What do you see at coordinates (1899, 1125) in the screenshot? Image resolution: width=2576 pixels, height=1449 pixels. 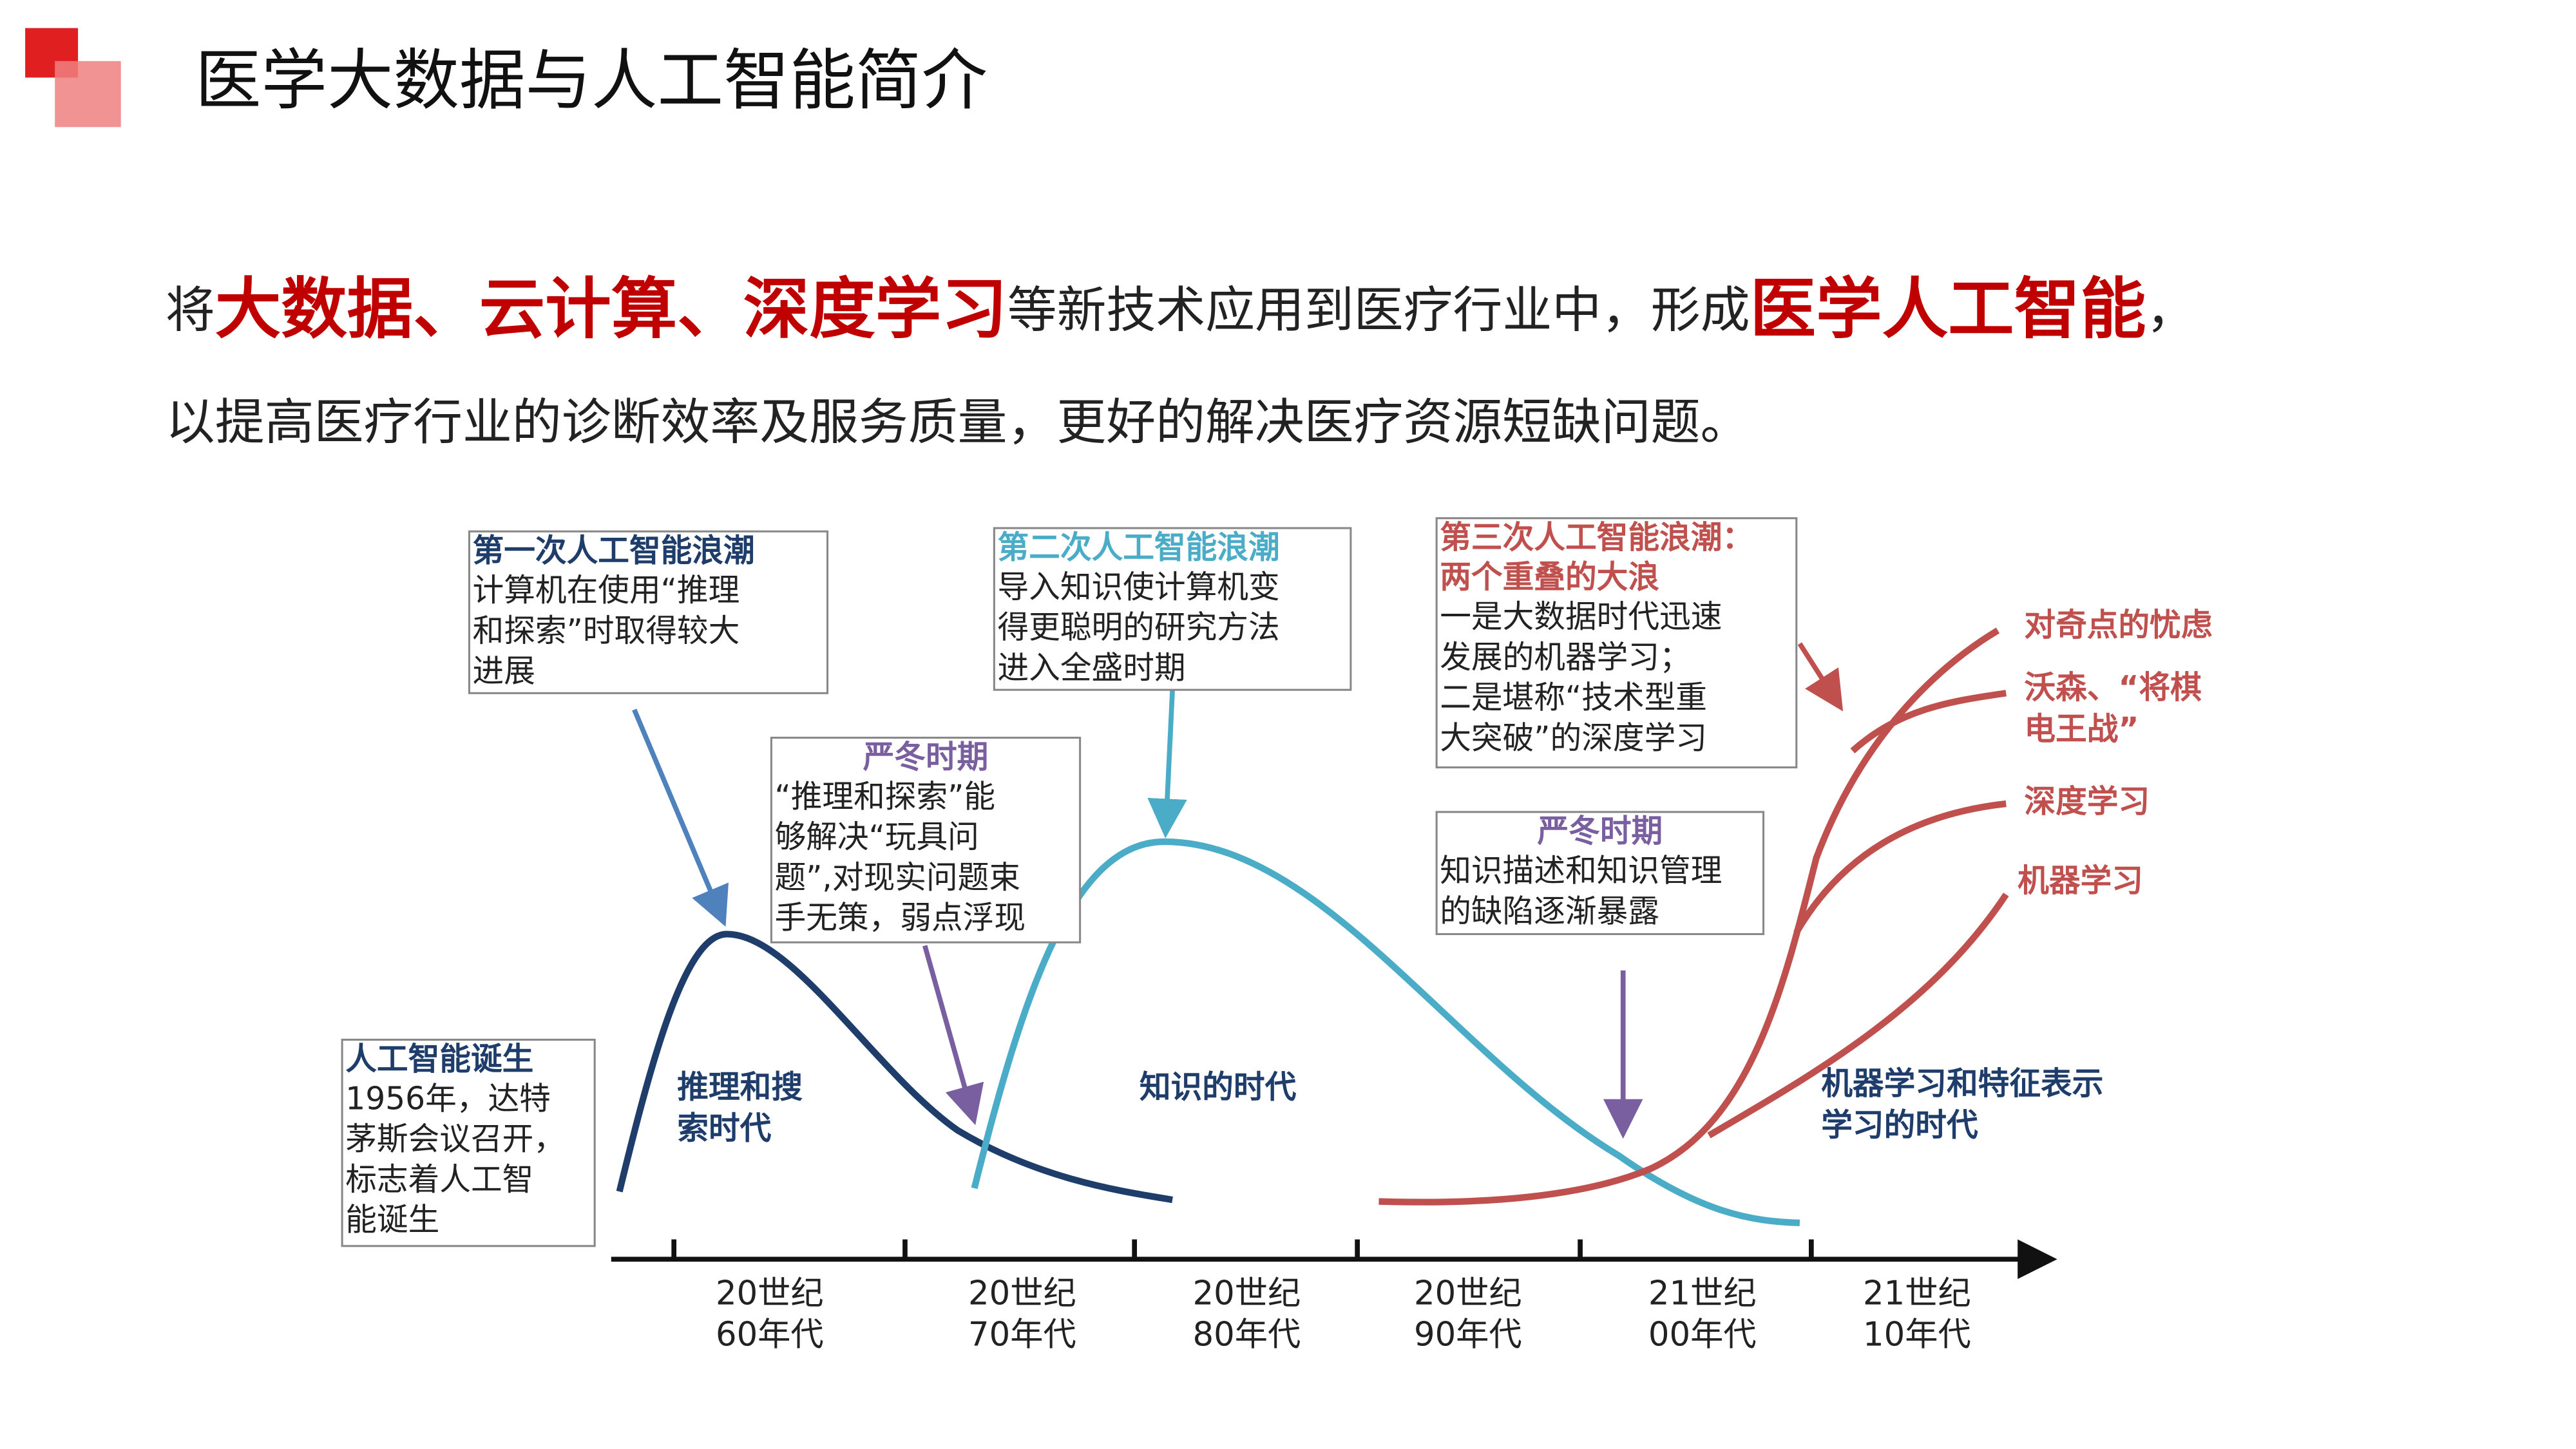 I see `era-label: 学习的时代` at bounding box center [1899, 1125].